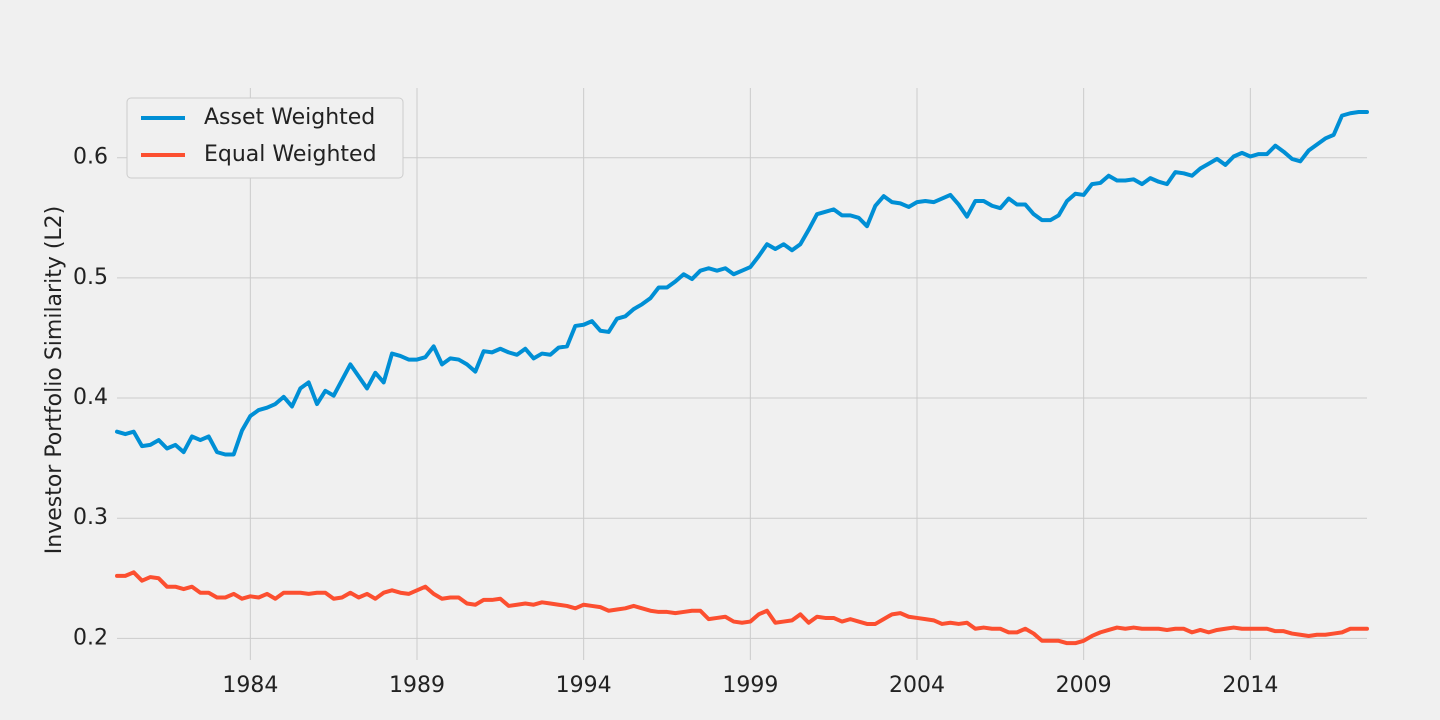  I want to click on legend-label: Asset Weighted, so click(289, 117).